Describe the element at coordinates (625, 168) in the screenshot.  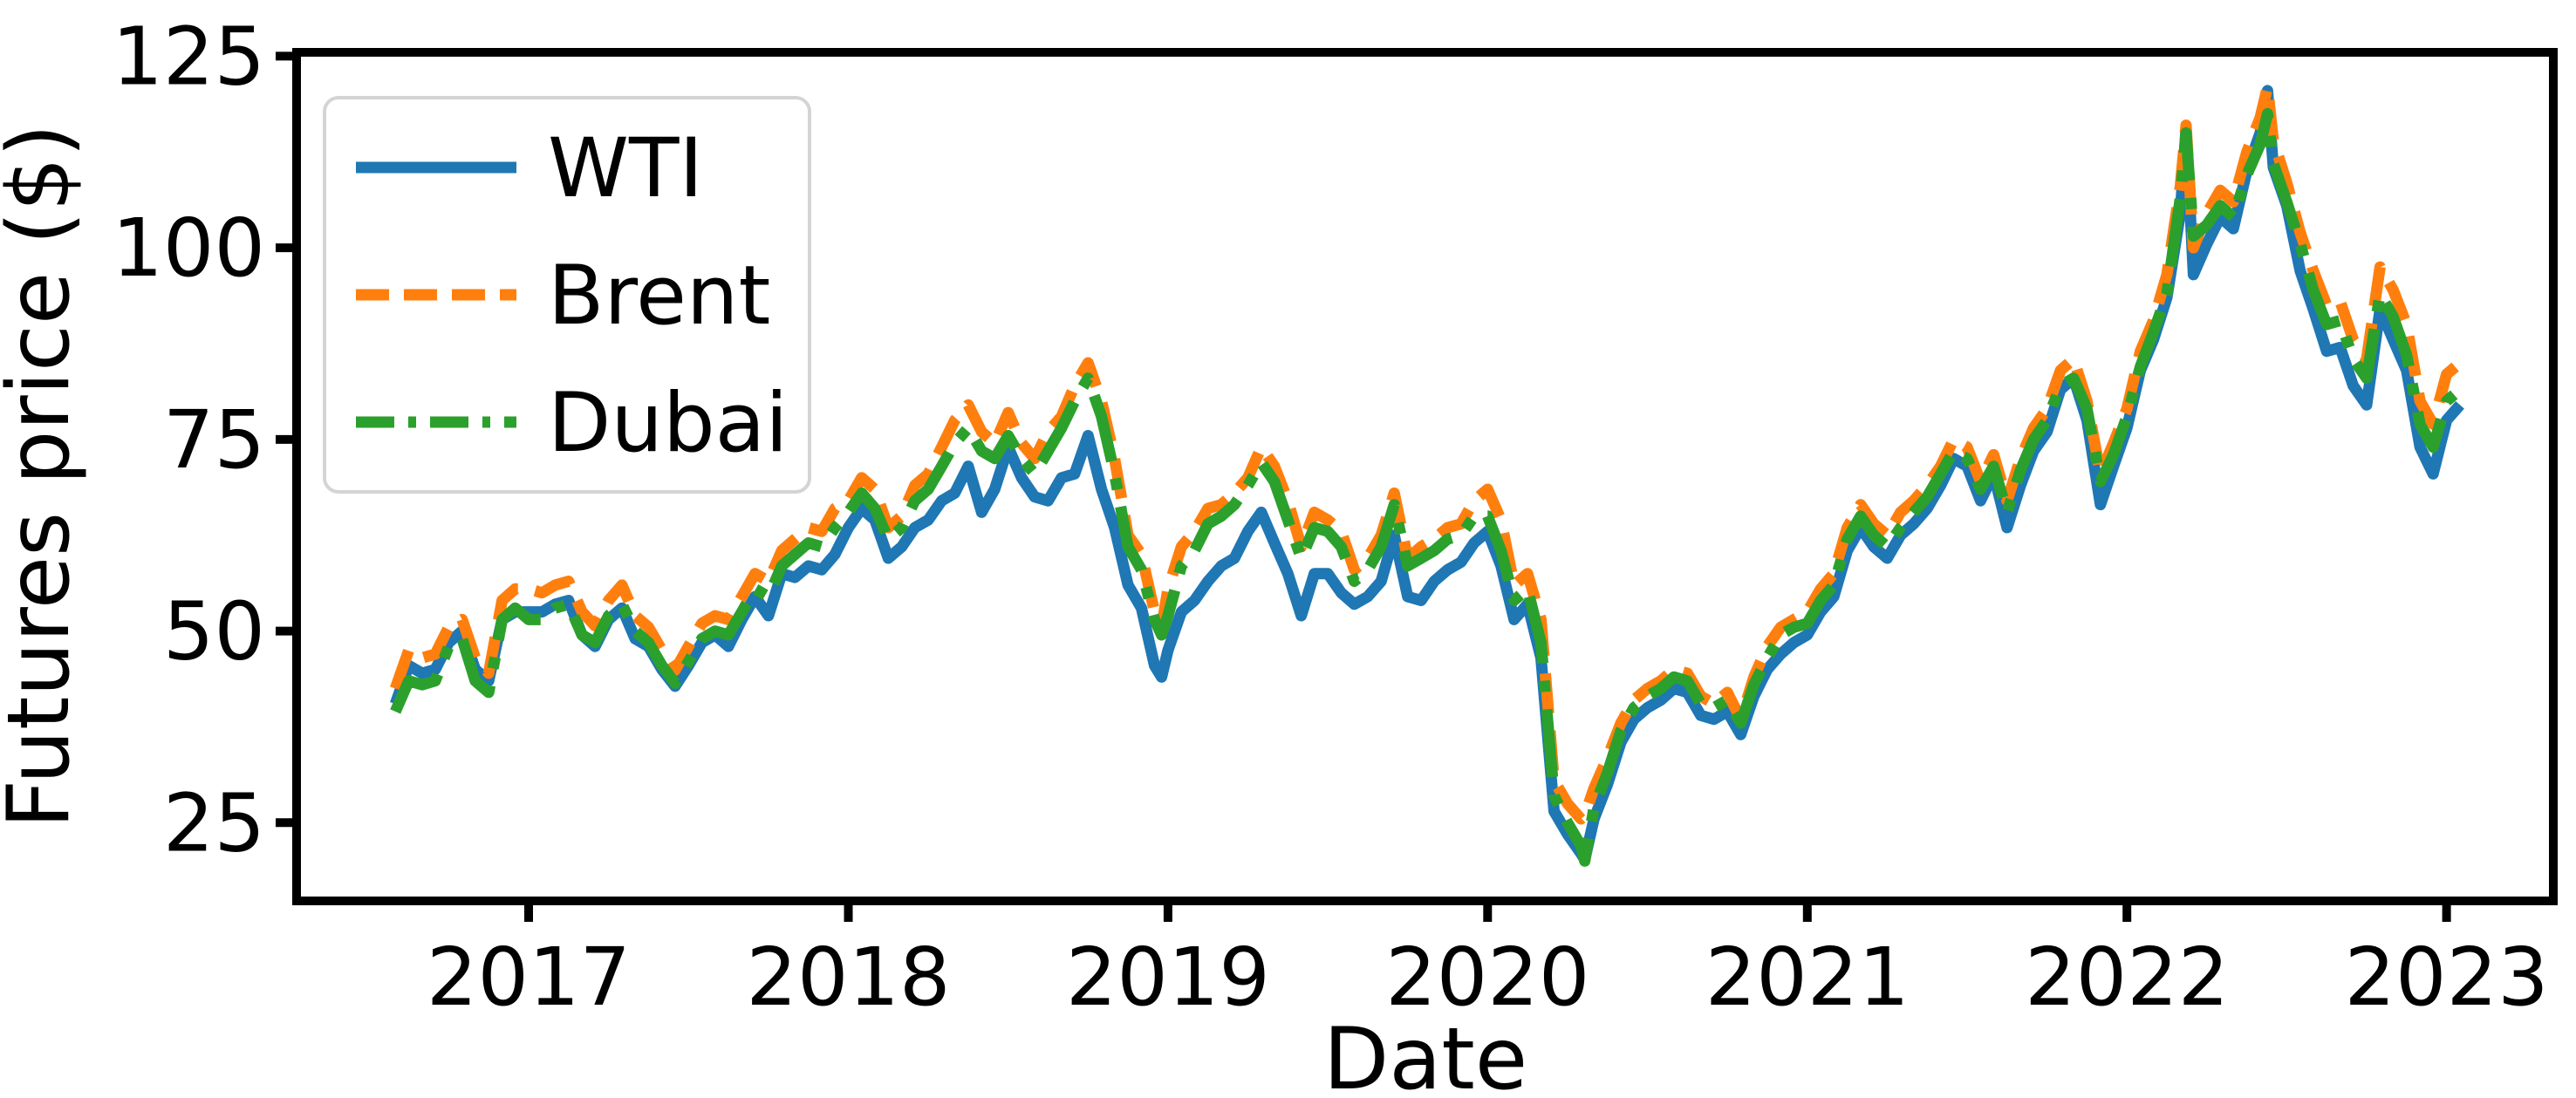
I see `legend-label-wti: WTI` at that location.